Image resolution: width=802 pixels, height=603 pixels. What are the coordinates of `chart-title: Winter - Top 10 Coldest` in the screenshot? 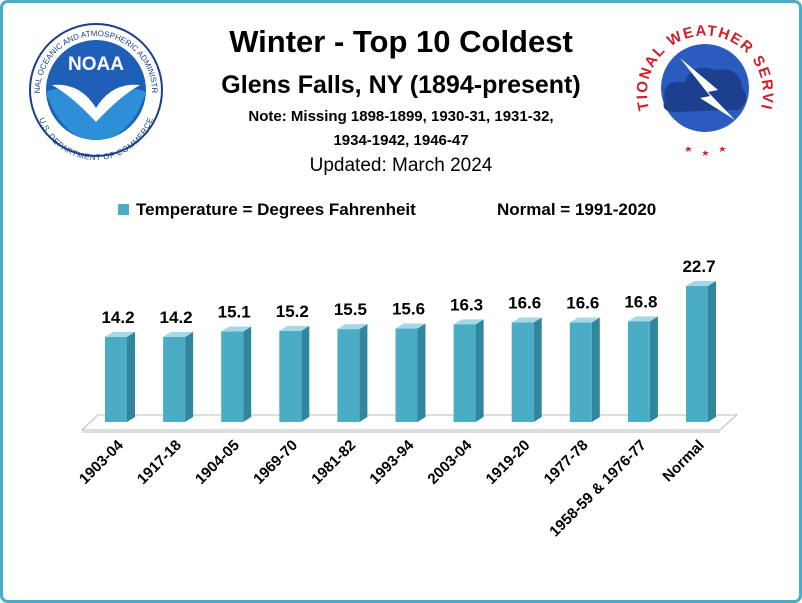 It's located at (401, 41).